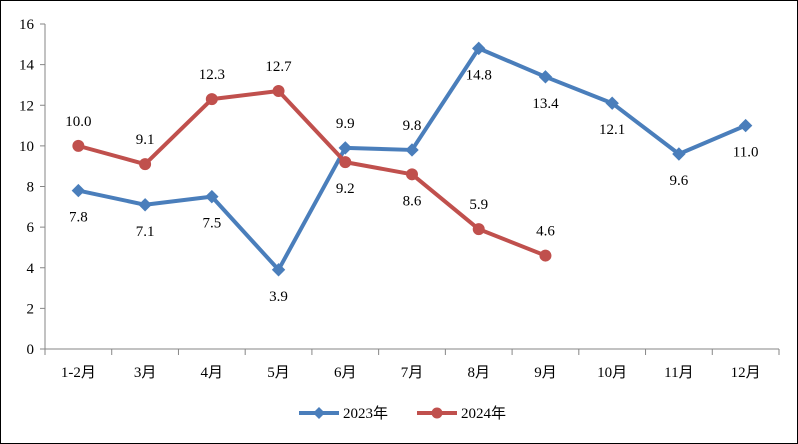  Describe the element at coordinates (278, 373) in the screenshot. I see `x-tick-label: 5月` at that location.